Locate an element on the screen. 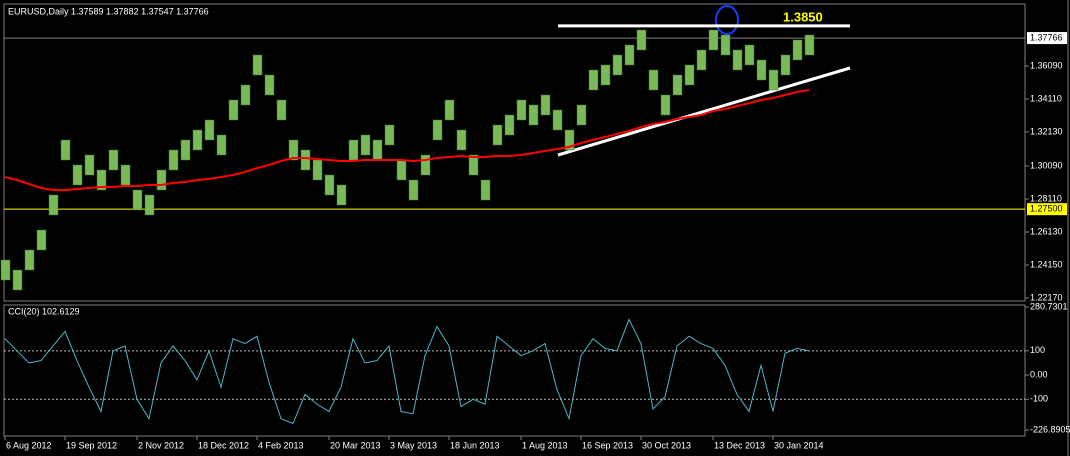  x-tick-label: 19 Sep 2012 is located at coordinates (91, 445).